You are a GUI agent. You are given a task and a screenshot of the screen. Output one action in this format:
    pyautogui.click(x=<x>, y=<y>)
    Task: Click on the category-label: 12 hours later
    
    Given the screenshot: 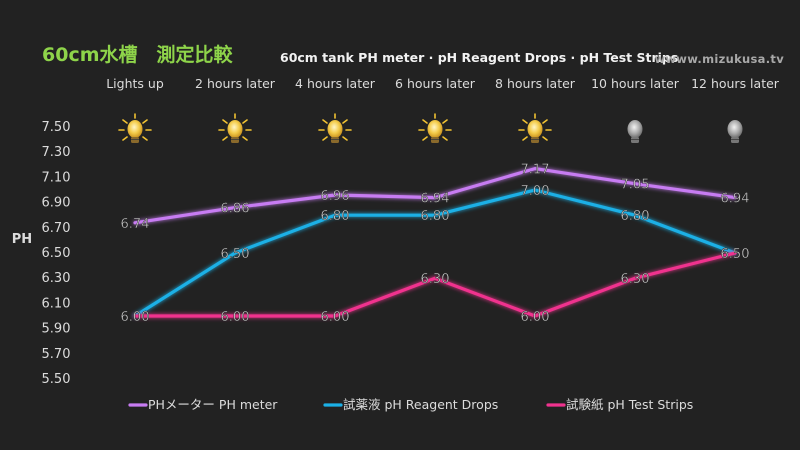 What is the action you would take?
    pyautogui.click(x=735, y=83)
    